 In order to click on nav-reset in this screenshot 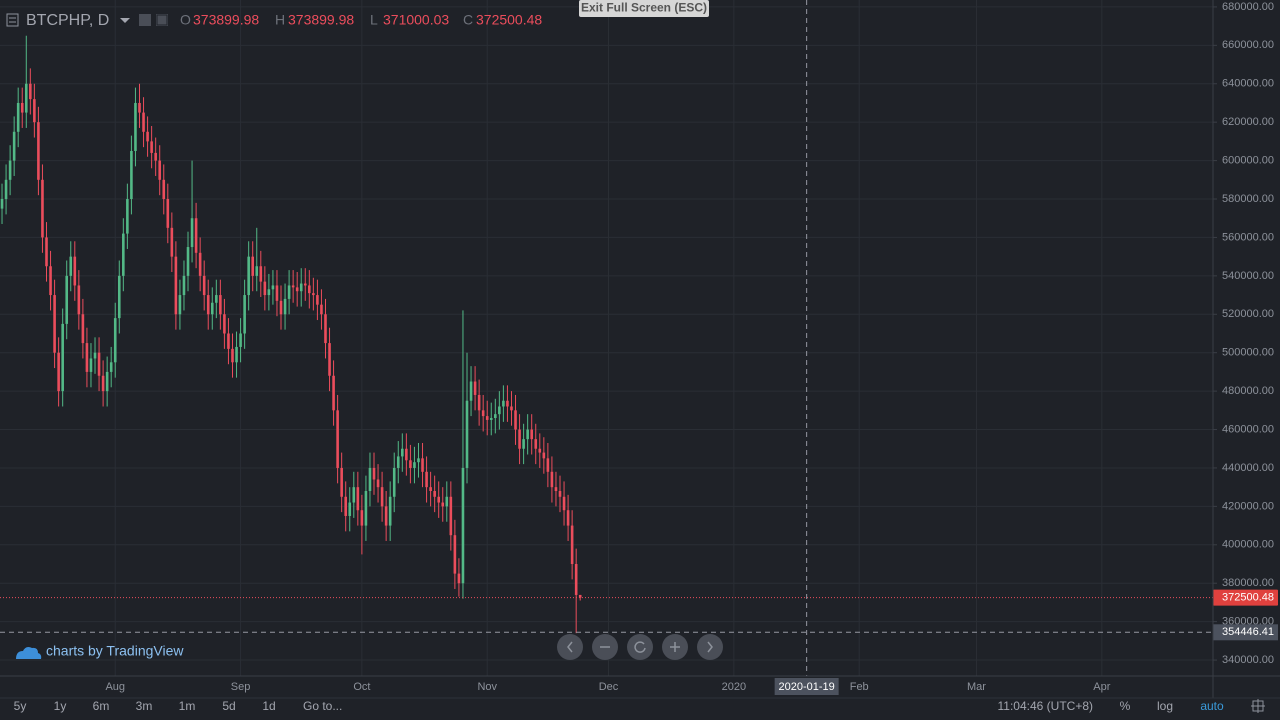, I will do `click(640, 647)`.